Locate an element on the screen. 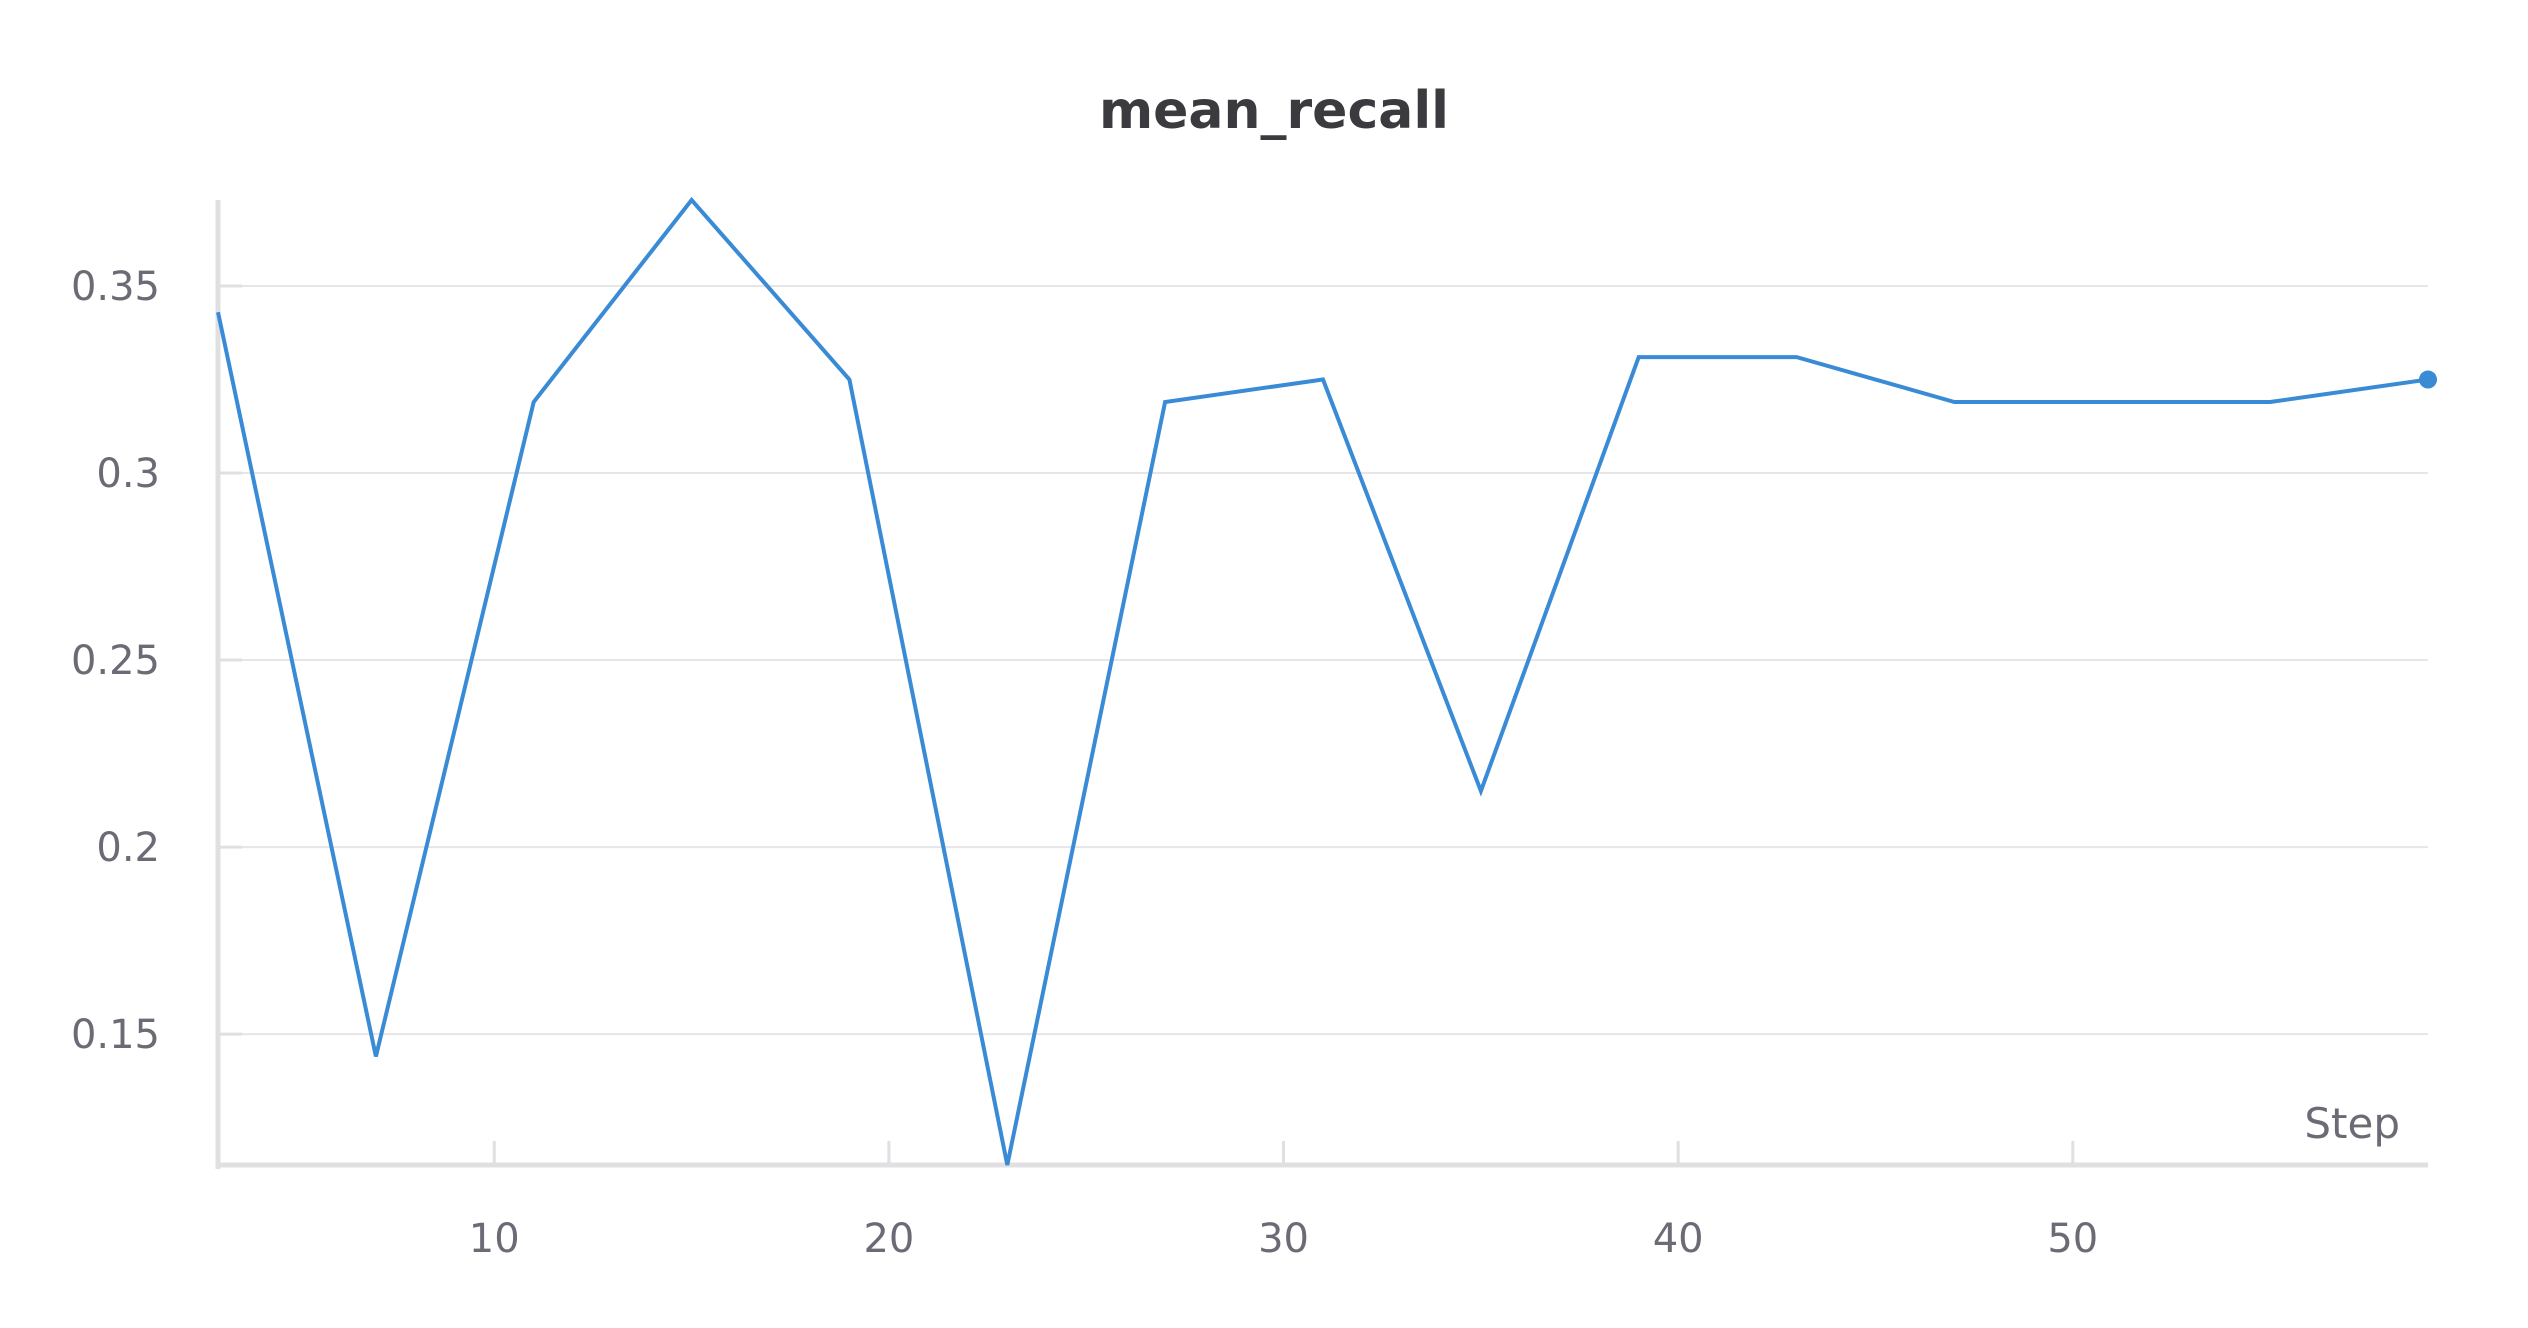 The image size is (2528, 1328). y-tick-label: 0.35 is located at coordinates (115, 287).